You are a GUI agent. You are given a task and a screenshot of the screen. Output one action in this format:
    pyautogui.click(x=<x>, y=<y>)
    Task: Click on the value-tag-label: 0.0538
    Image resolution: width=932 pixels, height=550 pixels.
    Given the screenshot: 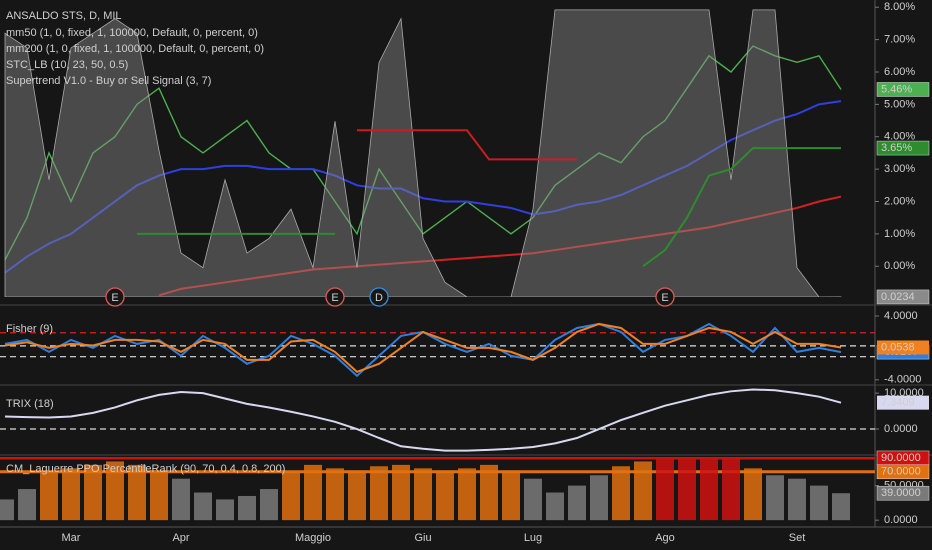 What is the action you would take?
    pyautogui.click(x=898, y=347)
    